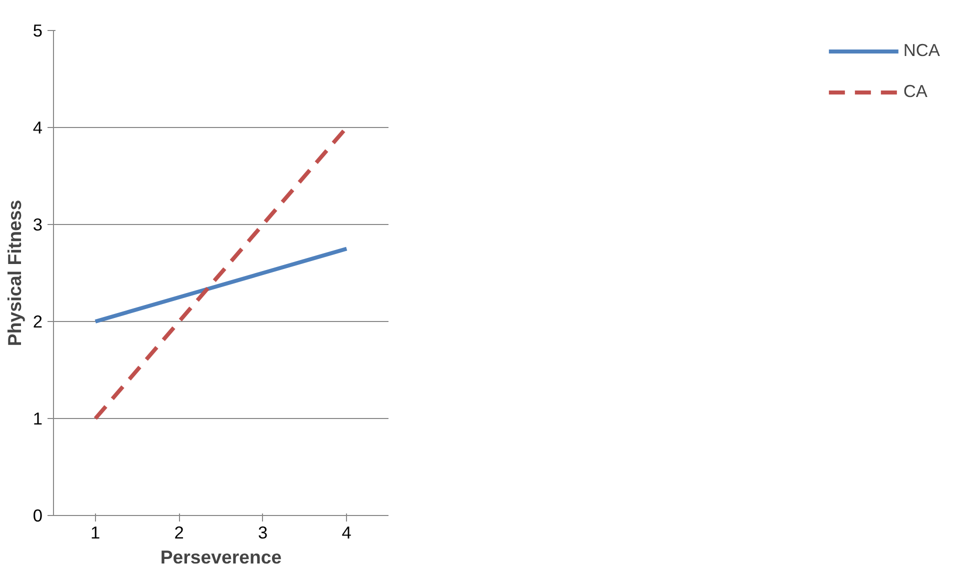 The image size is (959, 577). I want to click on y-tick-label: 4, so click(37, 128).